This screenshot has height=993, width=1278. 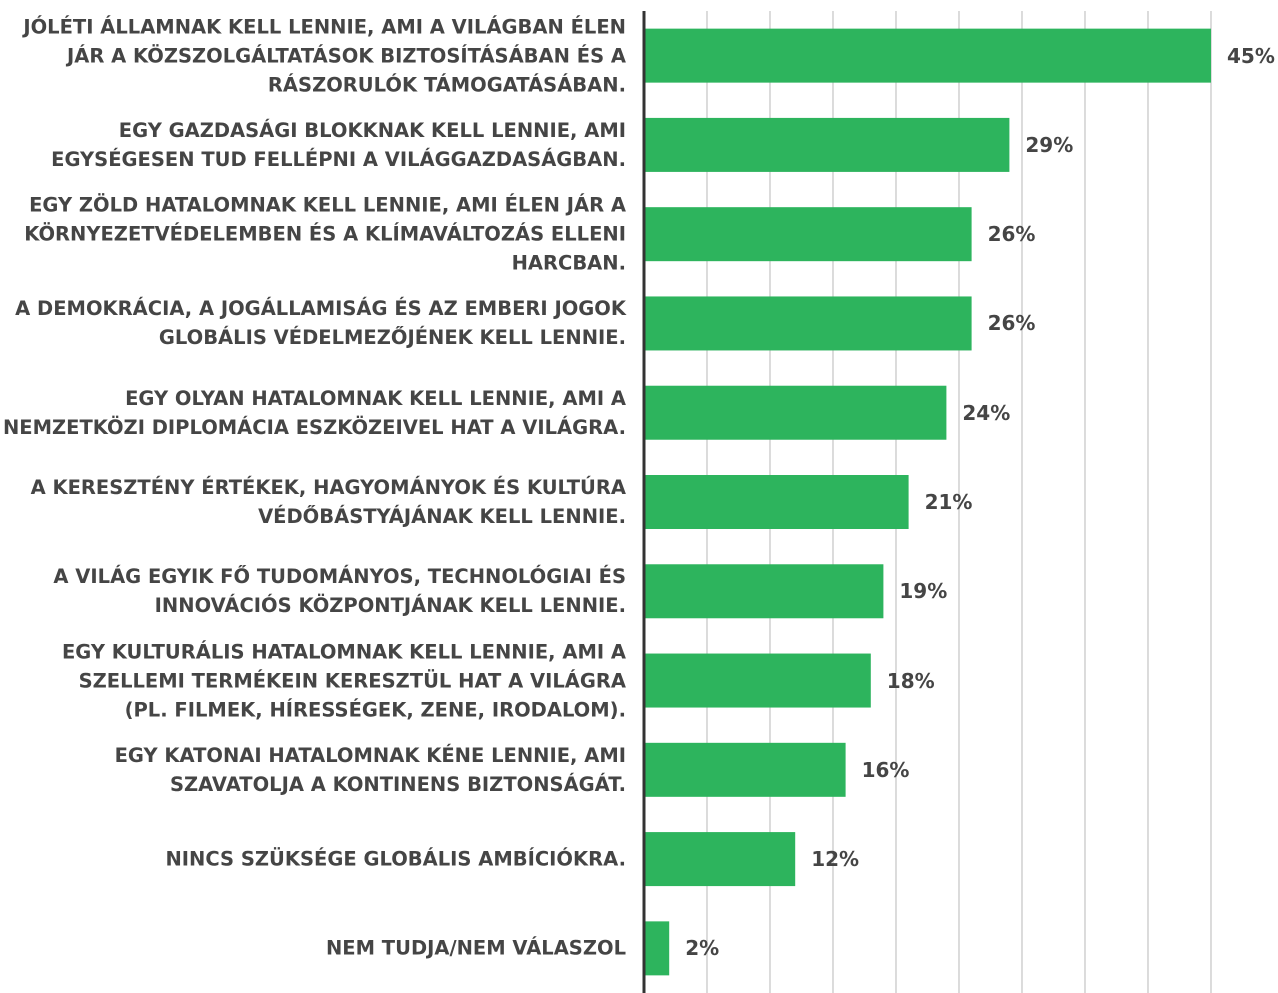 I want to click on value-label: 24%, so click(x=986, y=412).